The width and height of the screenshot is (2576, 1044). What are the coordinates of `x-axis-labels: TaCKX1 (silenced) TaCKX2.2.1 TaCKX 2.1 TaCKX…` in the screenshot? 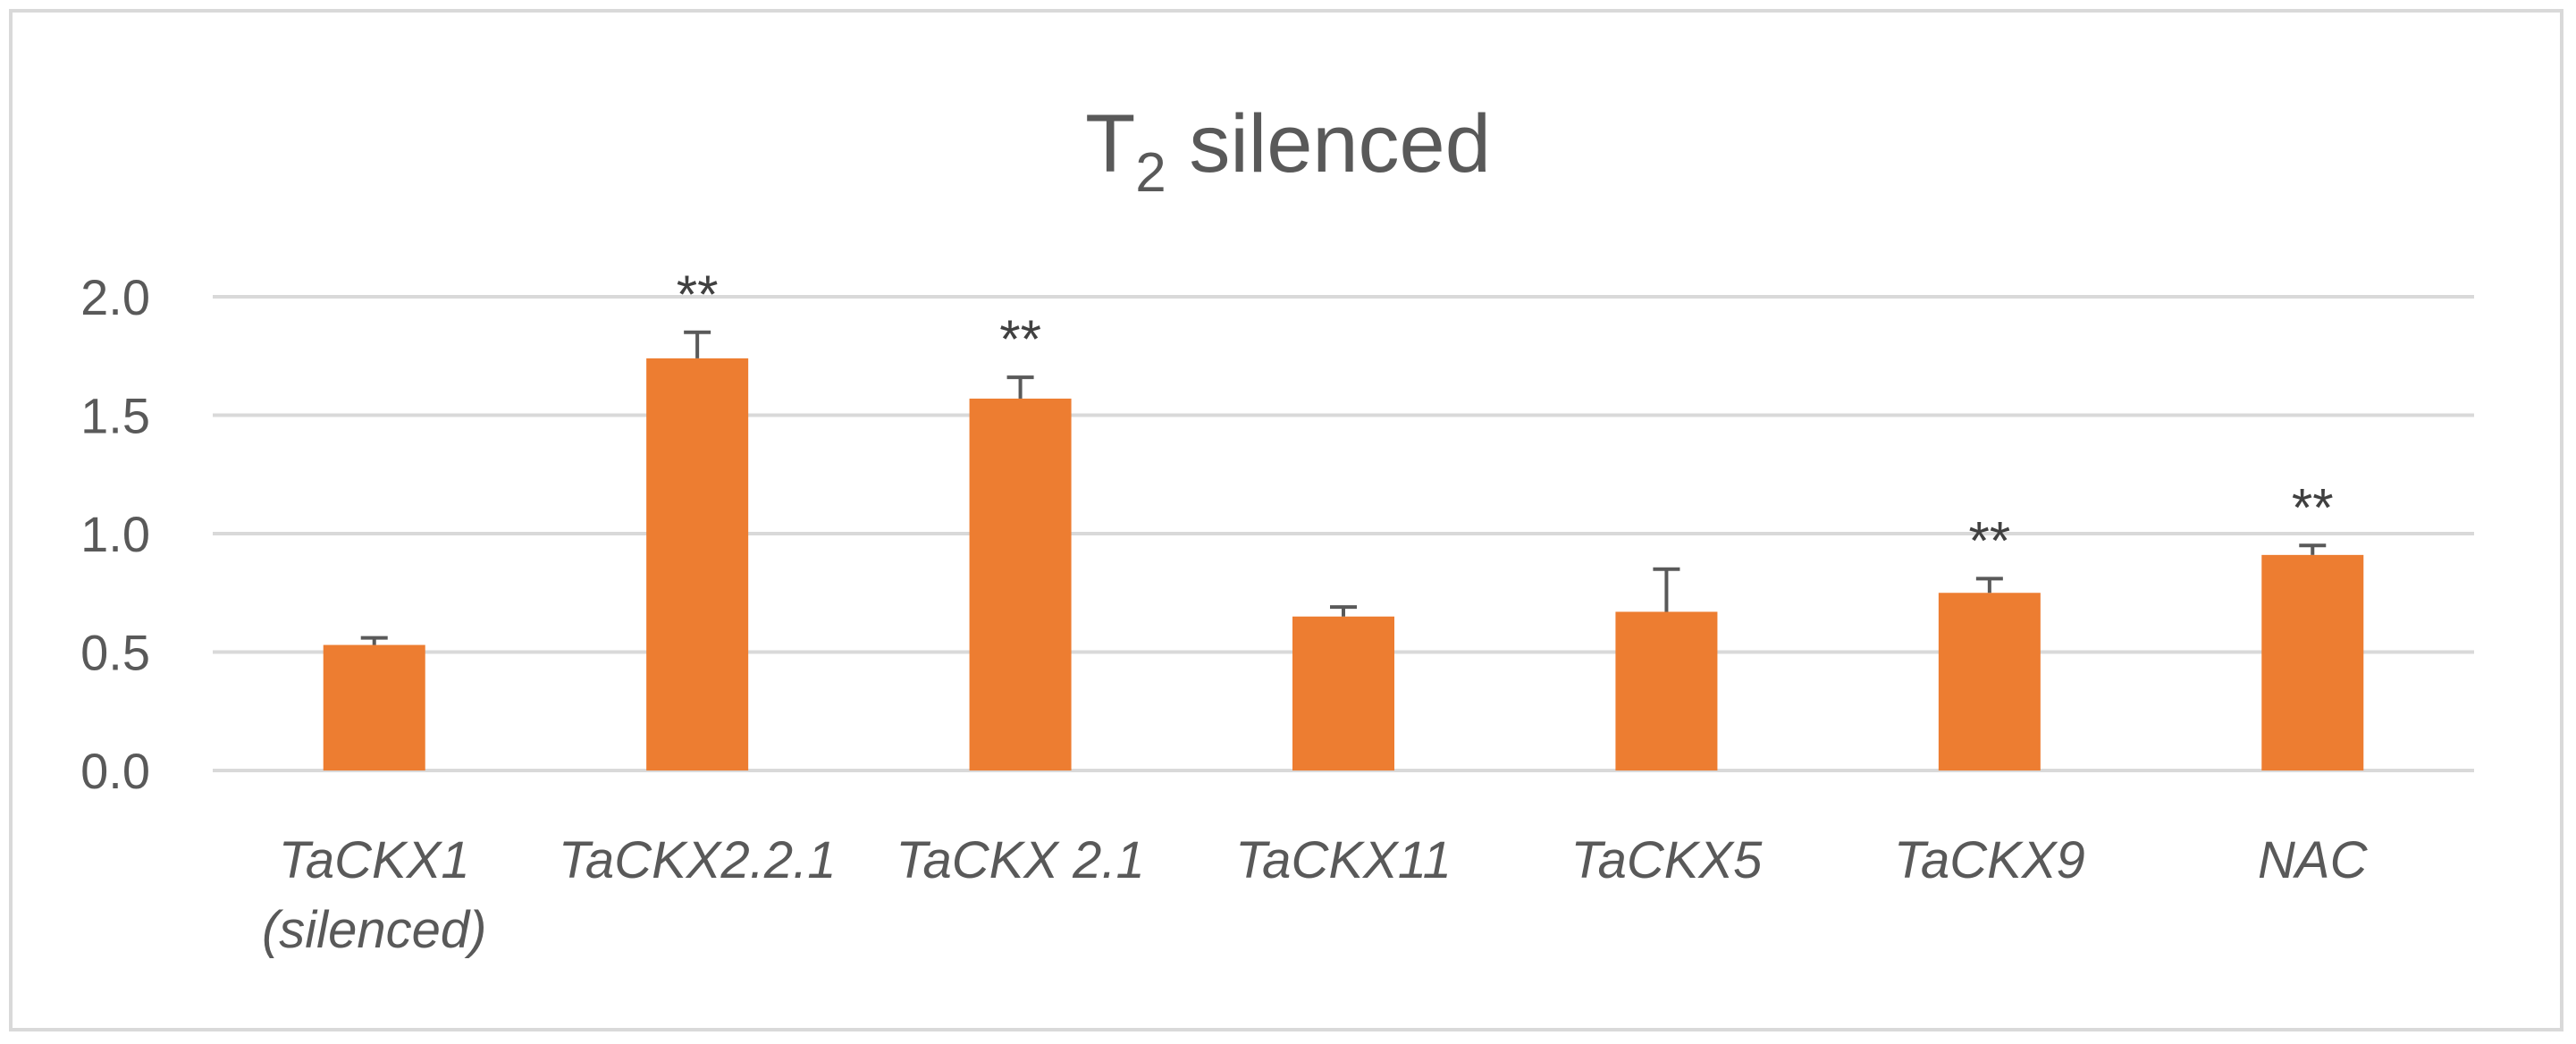 It's located at (1316, 895).